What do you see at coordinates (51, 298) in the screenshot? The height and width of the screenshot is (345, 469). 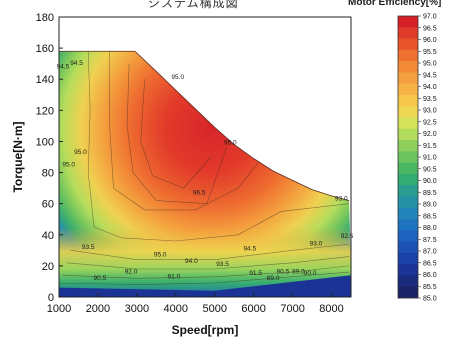 I see `y-tick-label: 0` at bounding box center [51, 298].